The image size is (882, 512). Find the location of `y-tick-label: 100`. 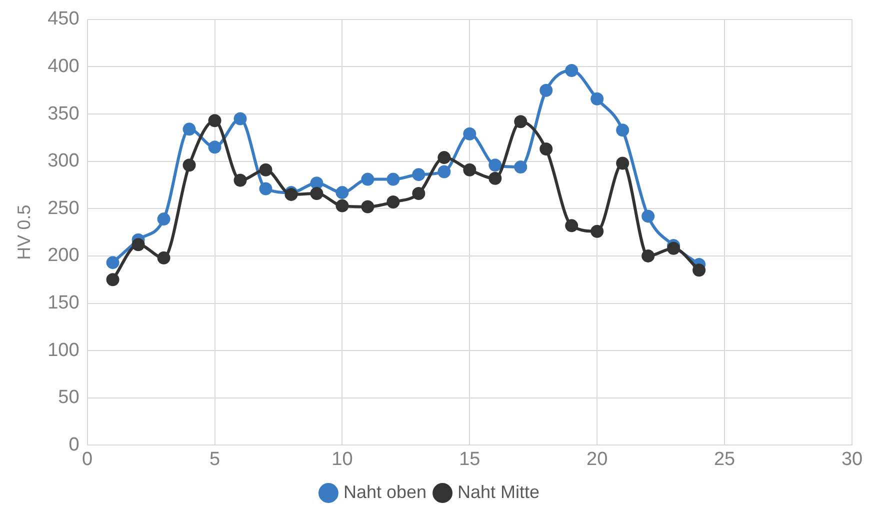

y-tick-label: 100 is located at coordinates (64, 350).